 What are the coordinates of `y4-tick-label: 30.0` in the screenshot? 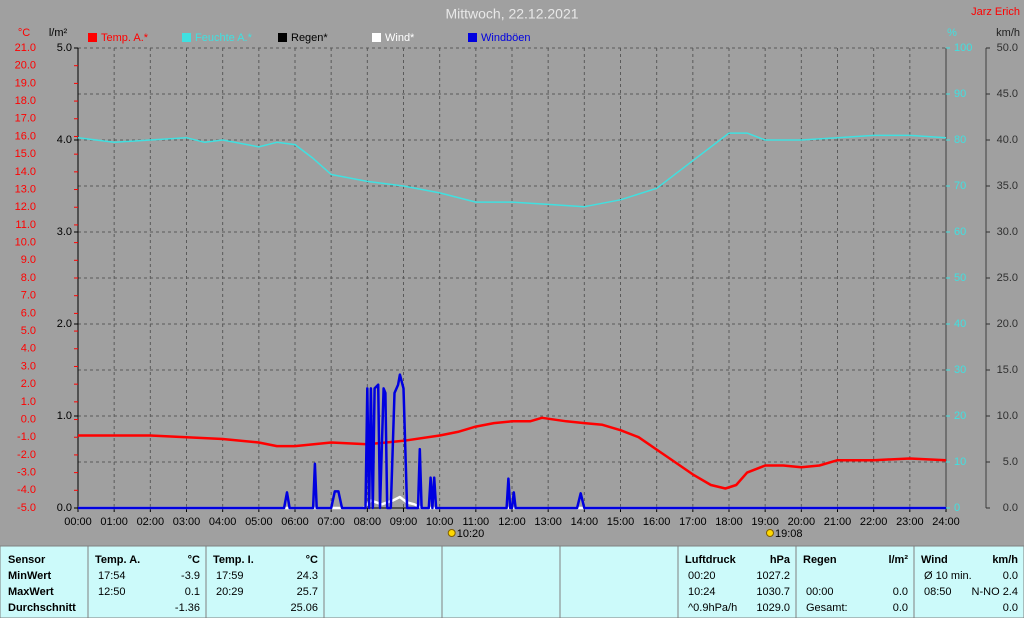 It's located at (1007, 232).